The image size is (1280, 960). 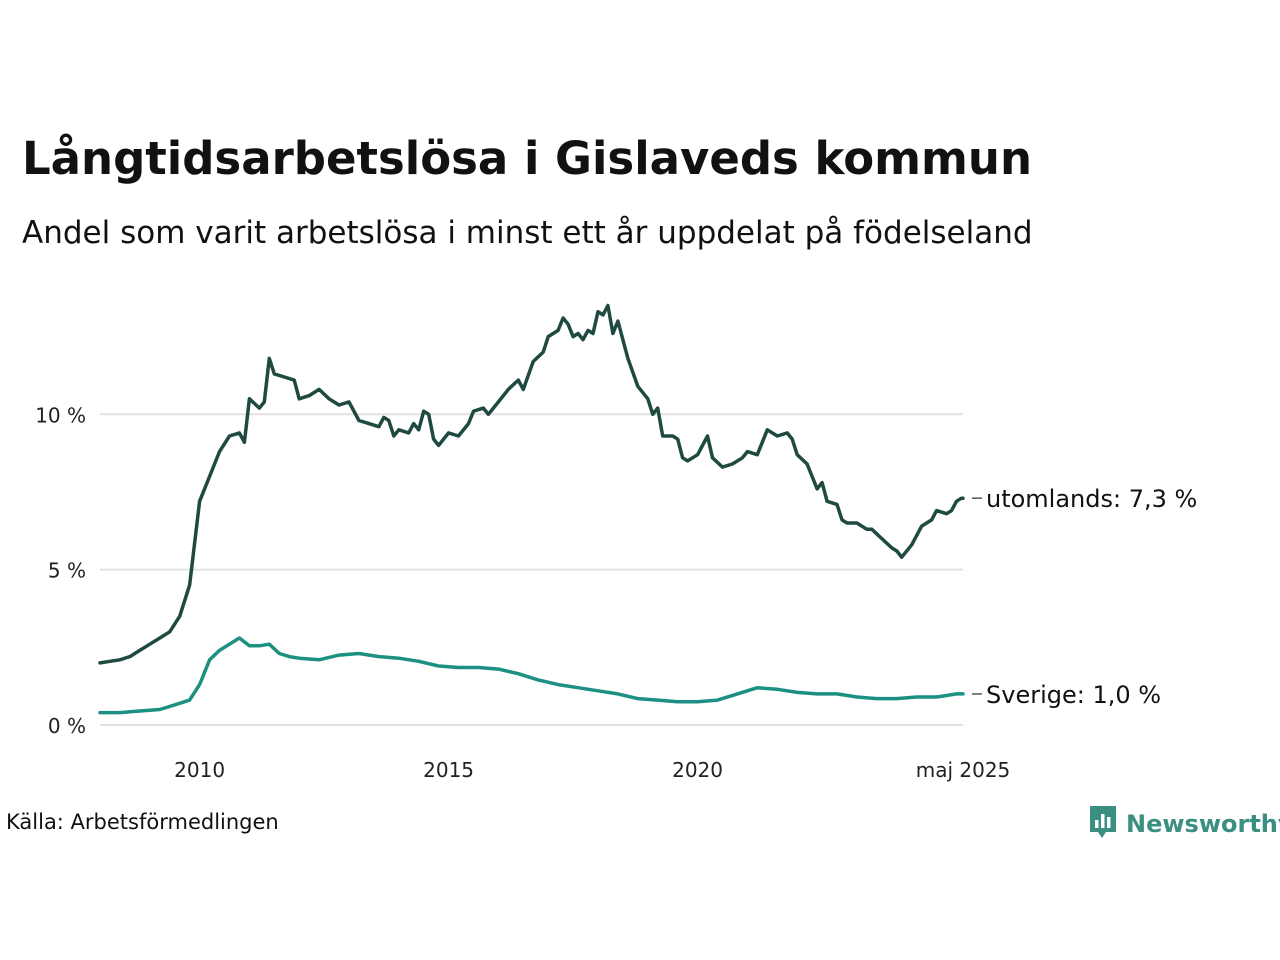 I want to click on x-tick-labels: 2010 2015 2020 maj 2025, so click(x=592, y=770).